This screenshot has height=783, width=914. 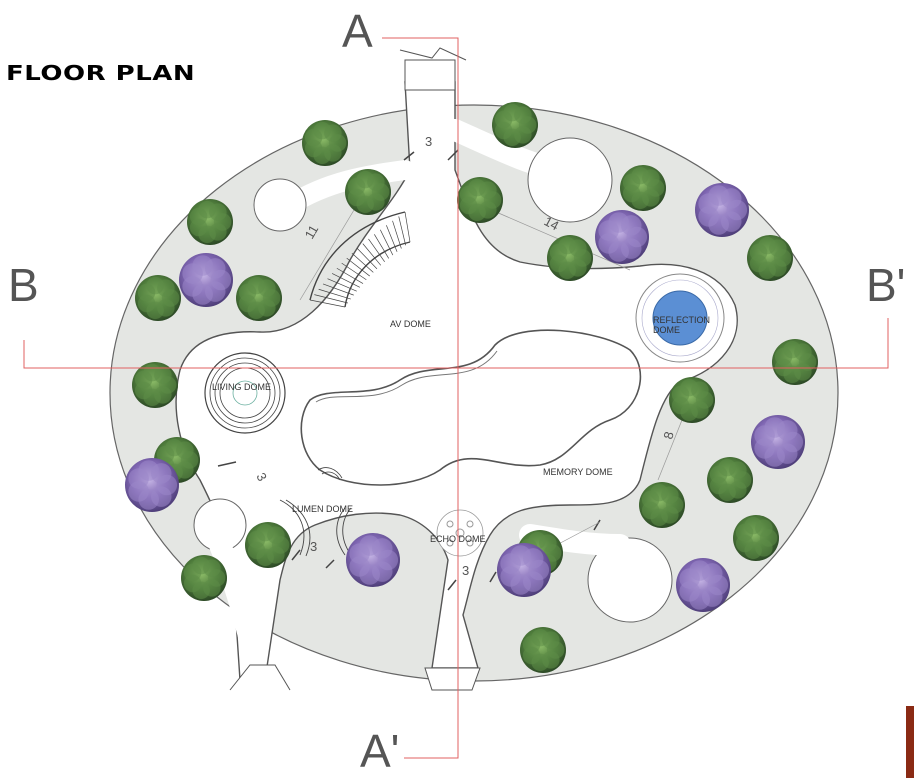 What do you see at coordinates (666, 330) in the screenshot?
I see `reflection-dome-label-2: DOME` at bounding box center [666, 330].